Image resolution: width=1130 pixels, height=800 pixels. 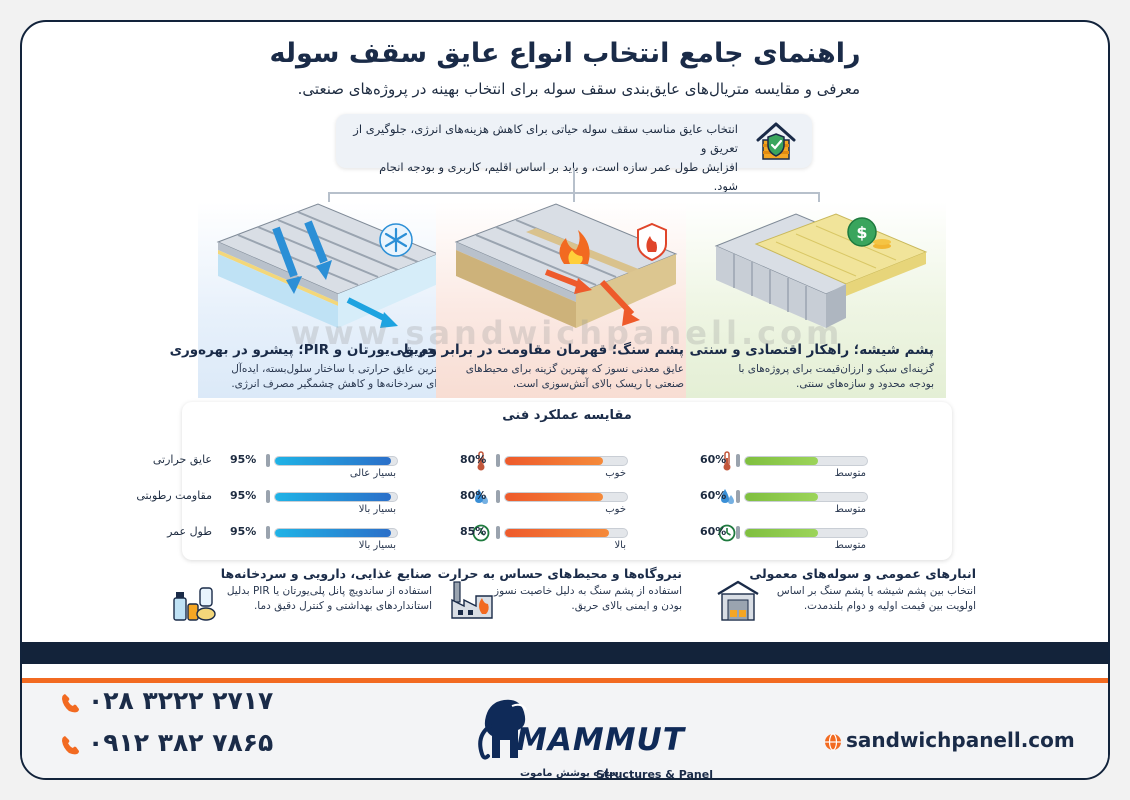 What do you see at coordinates (182, 459) in the screenshot?
I see `metric-label-thermal: عایق حرارتی` at bounding box center [182, 459].